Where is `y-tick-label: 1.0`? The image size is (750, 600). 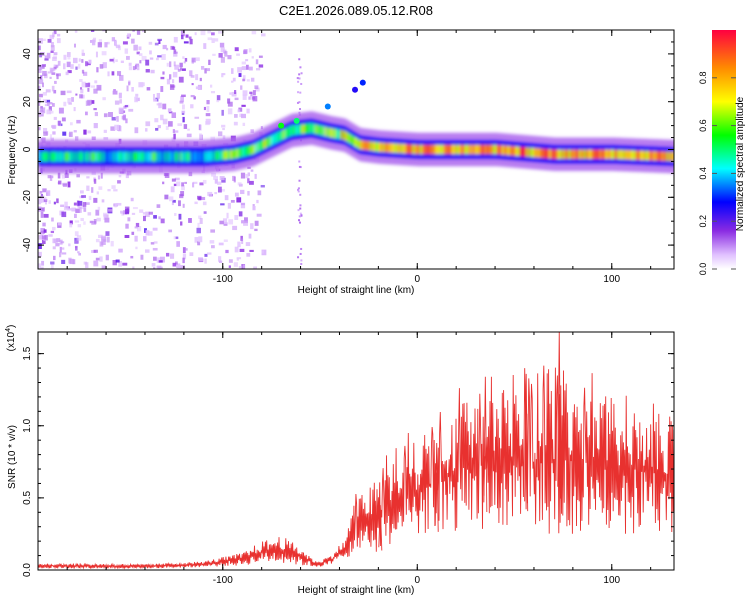 y-tick-label: 1.0 is located at coordinates (27, 425).